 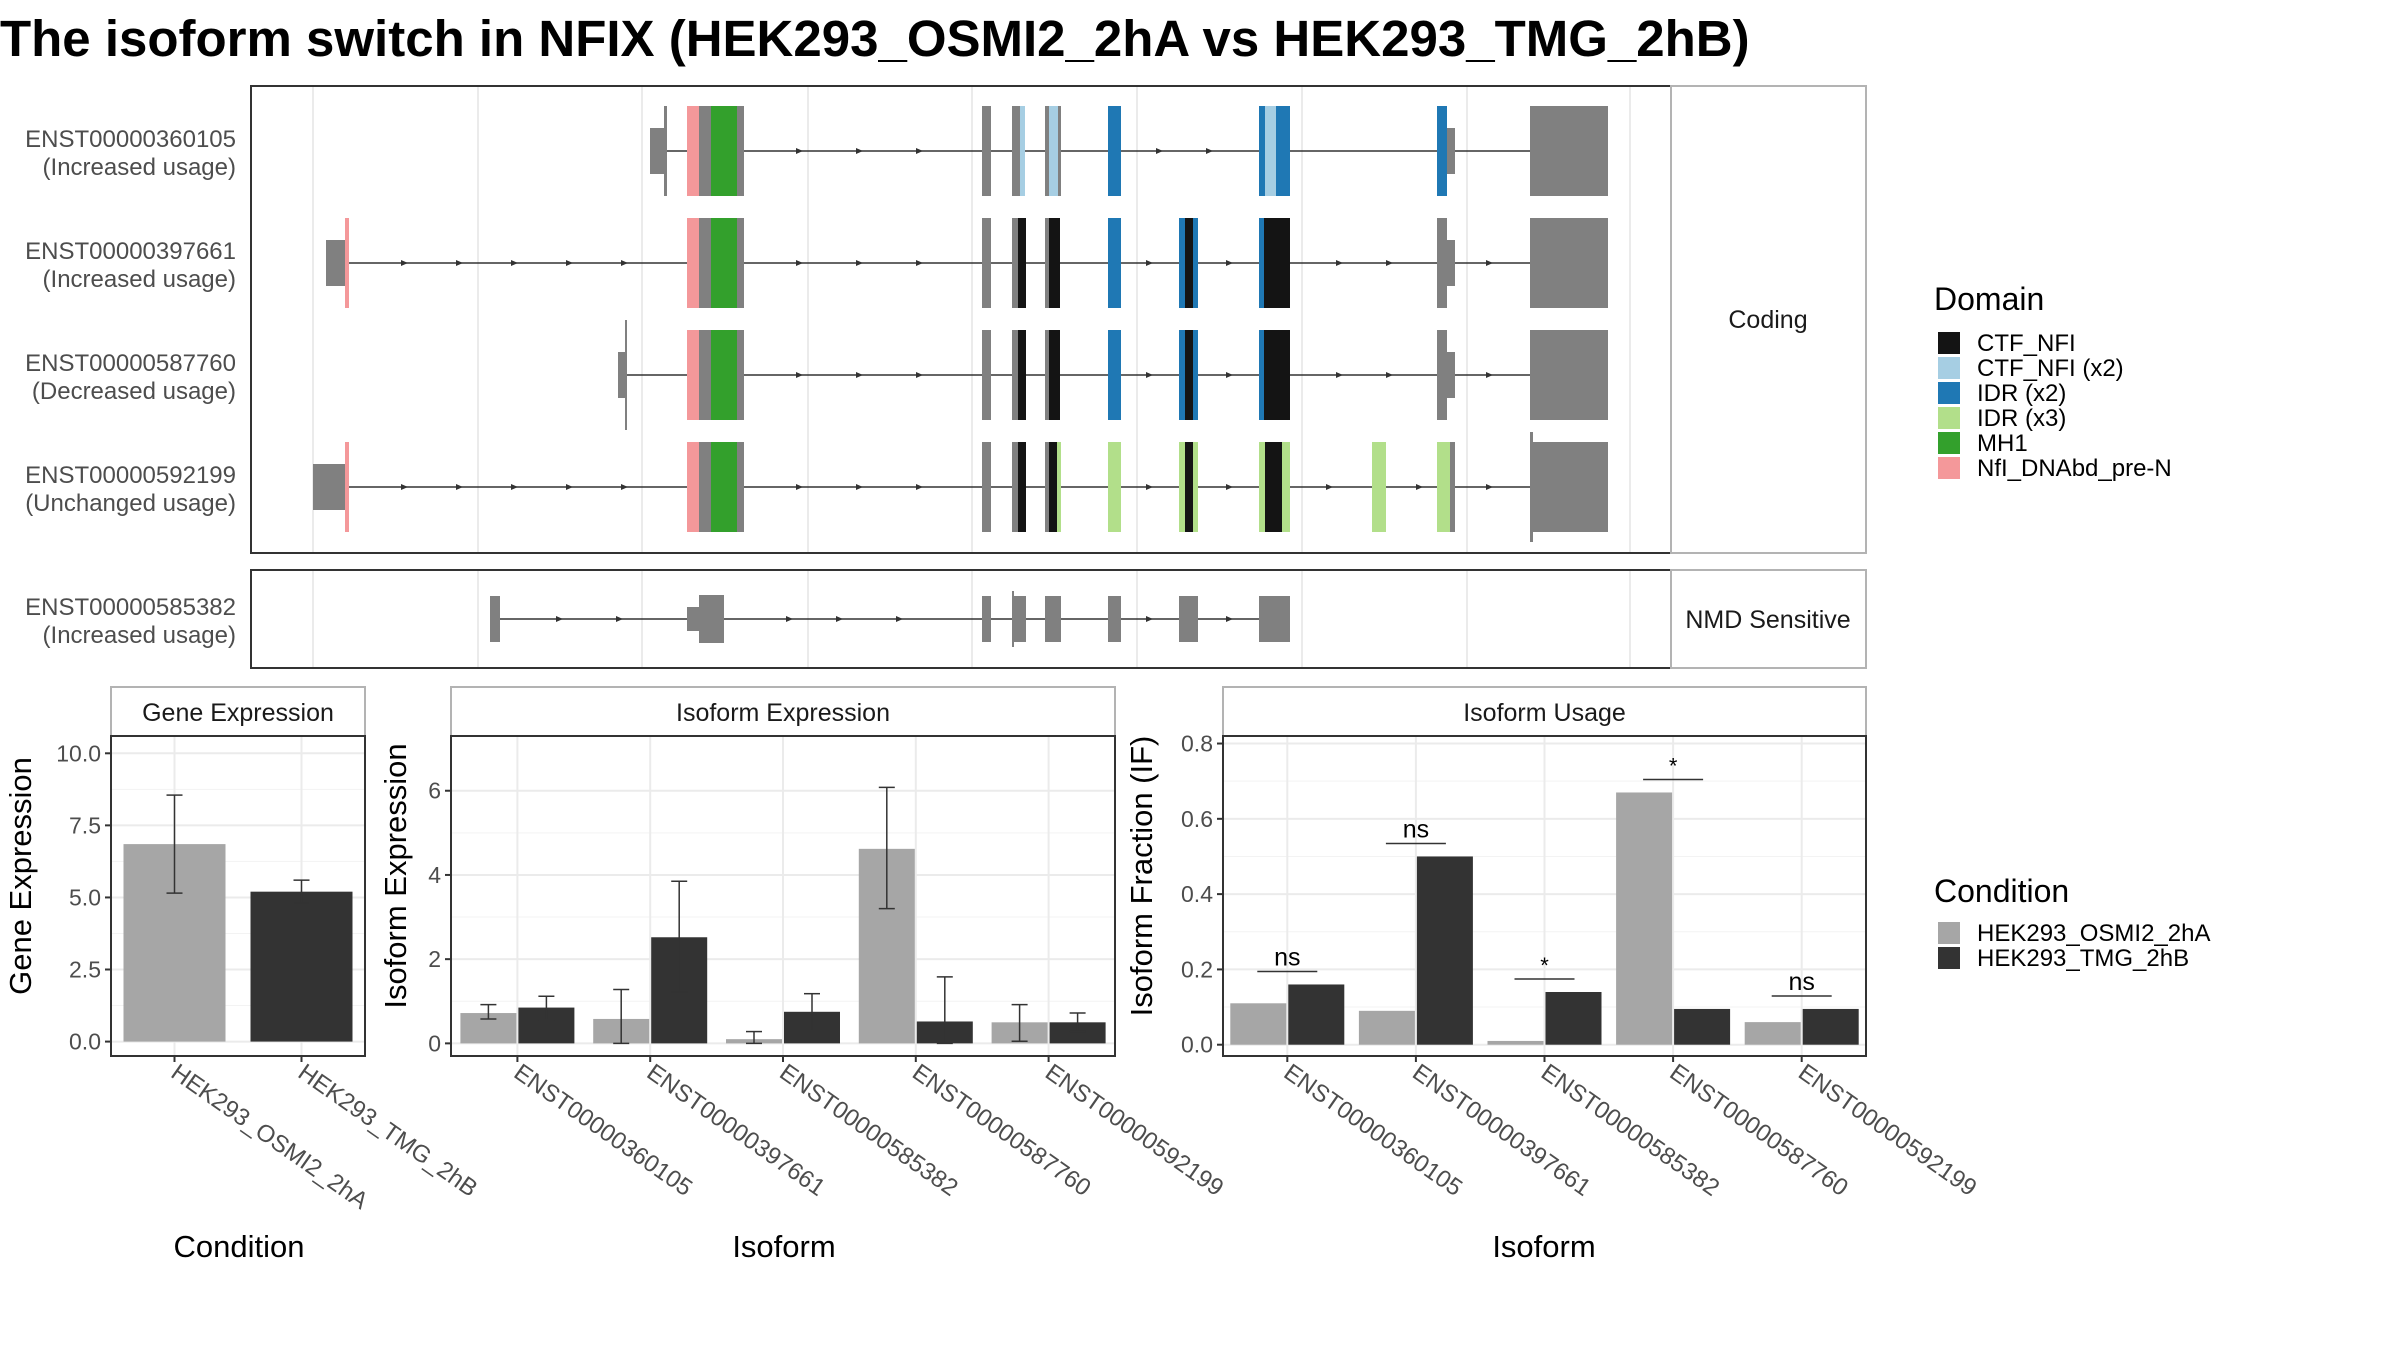 I want to click on domain-legend-label: CTF_NFI (x2), so click(x=2050, y=368).